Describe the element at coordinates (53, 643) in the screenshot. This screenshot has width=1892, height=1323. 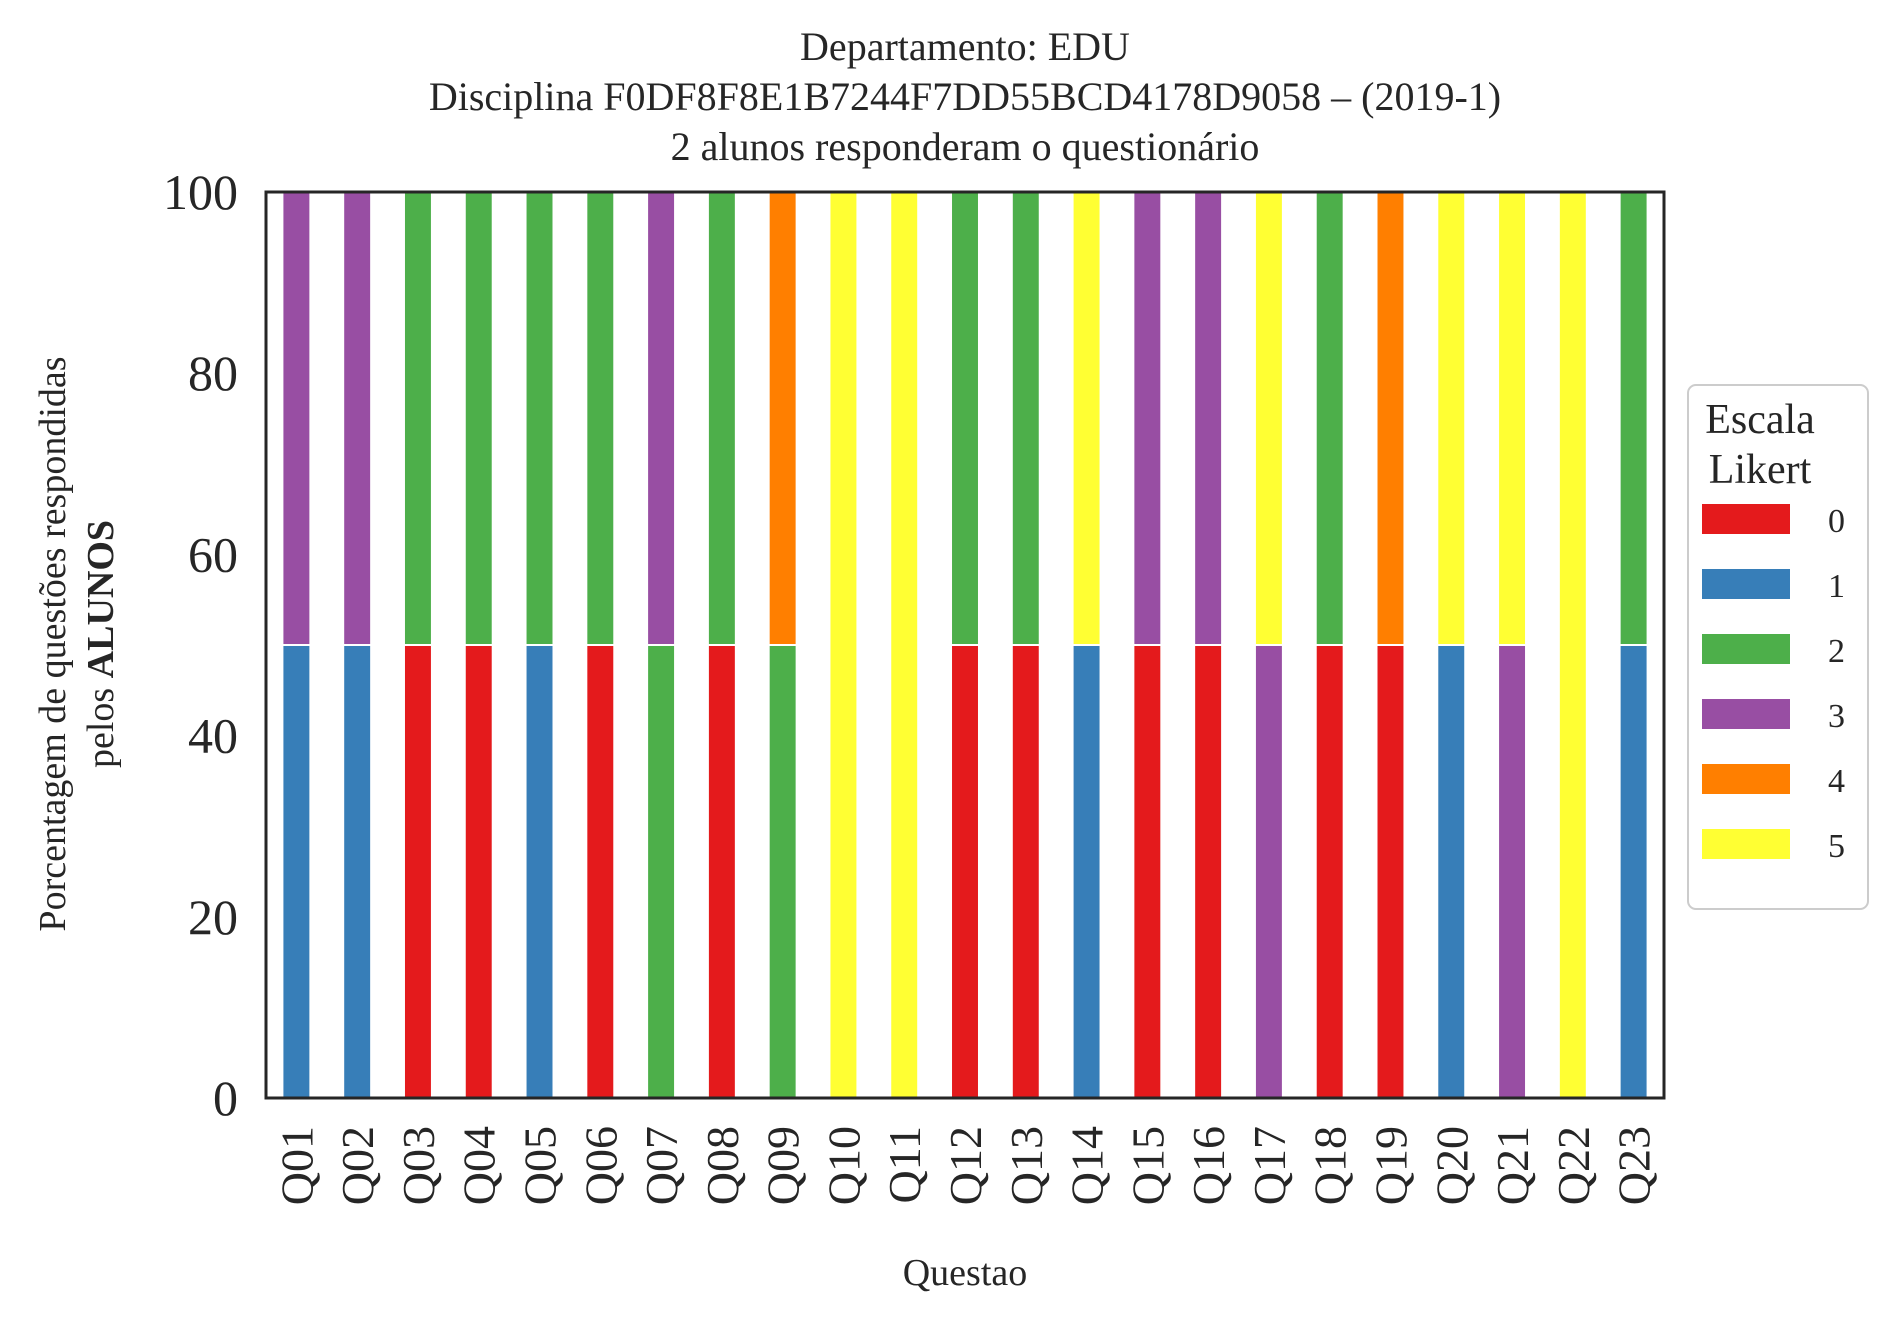
I see `y-axis-label-line-1: Porcentagem de questões respondidas` at that location.